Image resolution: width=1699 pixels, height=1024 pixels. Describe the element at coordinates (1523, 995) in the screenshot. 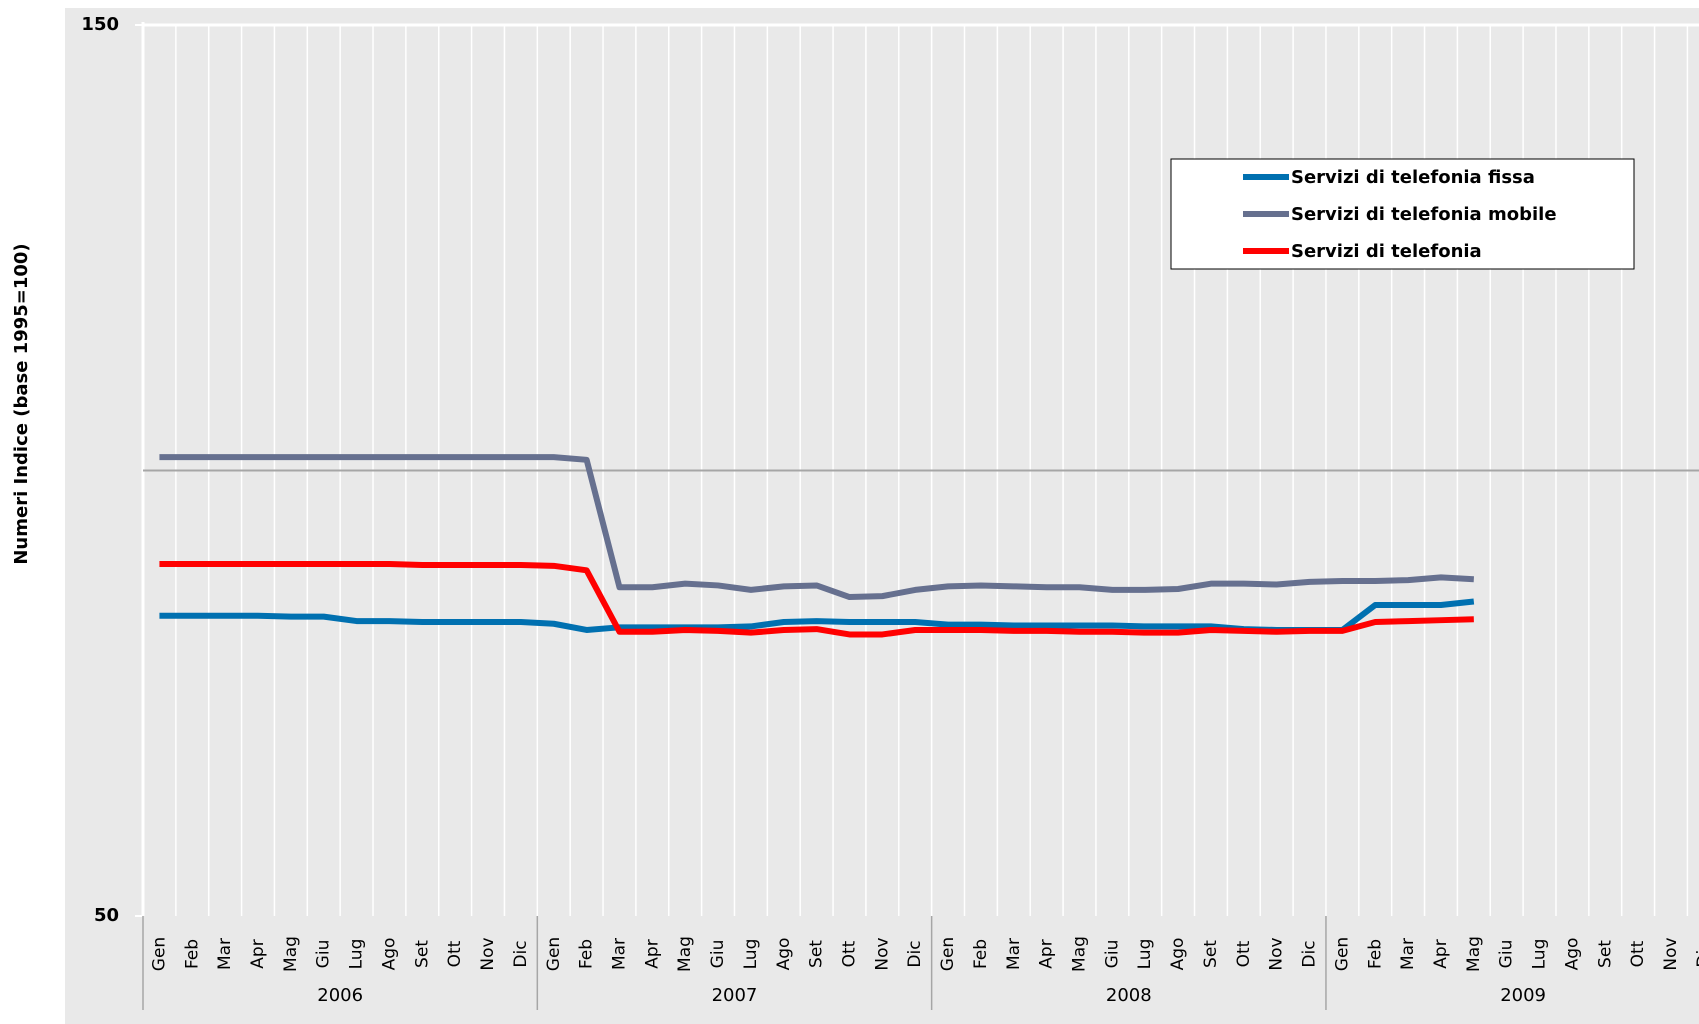

I see `year-label: 2009` at that location.